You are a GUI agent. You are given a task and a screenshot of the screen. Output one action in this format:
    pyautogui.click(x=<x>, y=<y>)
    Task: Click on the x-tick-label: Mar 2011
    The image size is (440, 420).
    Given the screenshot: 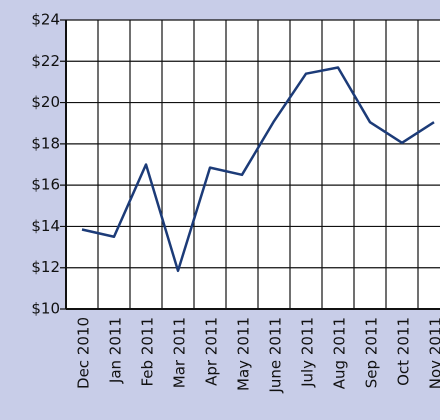 What is the action you would take?
    pyautogui.click(x=180, y=352)
    